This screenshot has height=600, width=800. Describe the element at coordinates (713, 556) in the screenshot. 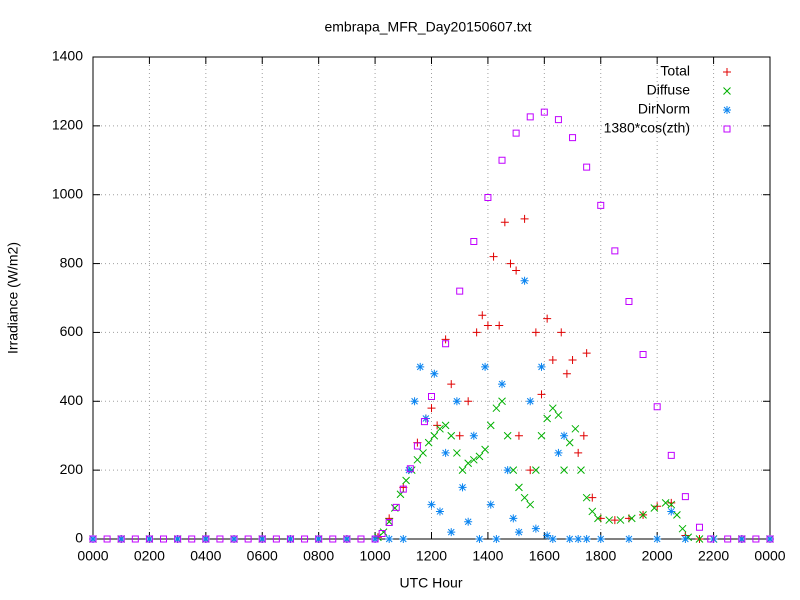

I see `x-tick-label: 2200` at that location.